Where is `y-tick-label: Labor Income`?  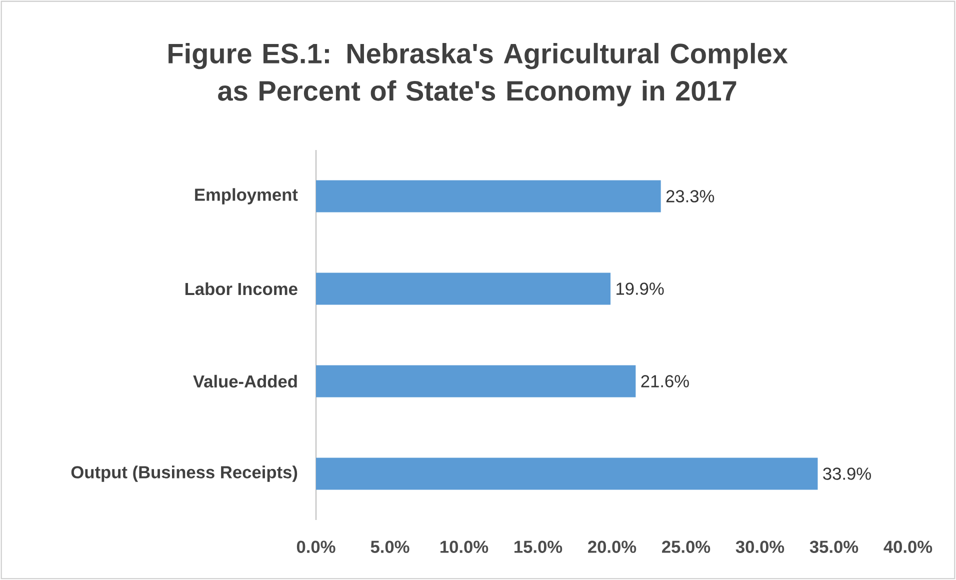
y-tick-label: Labor Income is located at coordinates (241, 289).